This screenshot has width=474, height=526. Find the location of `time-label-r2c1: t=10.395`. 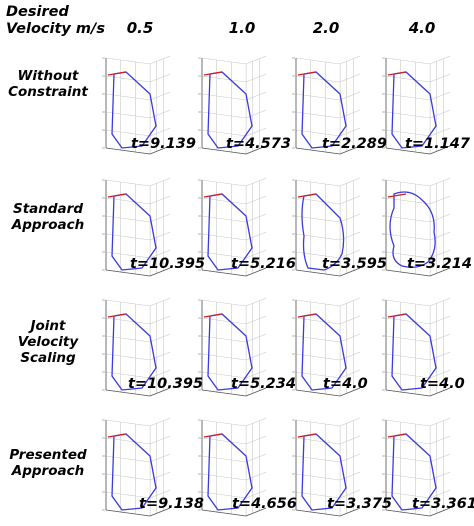

time-label-r2c1: t=10.395 is located at coordinates (168, 264).